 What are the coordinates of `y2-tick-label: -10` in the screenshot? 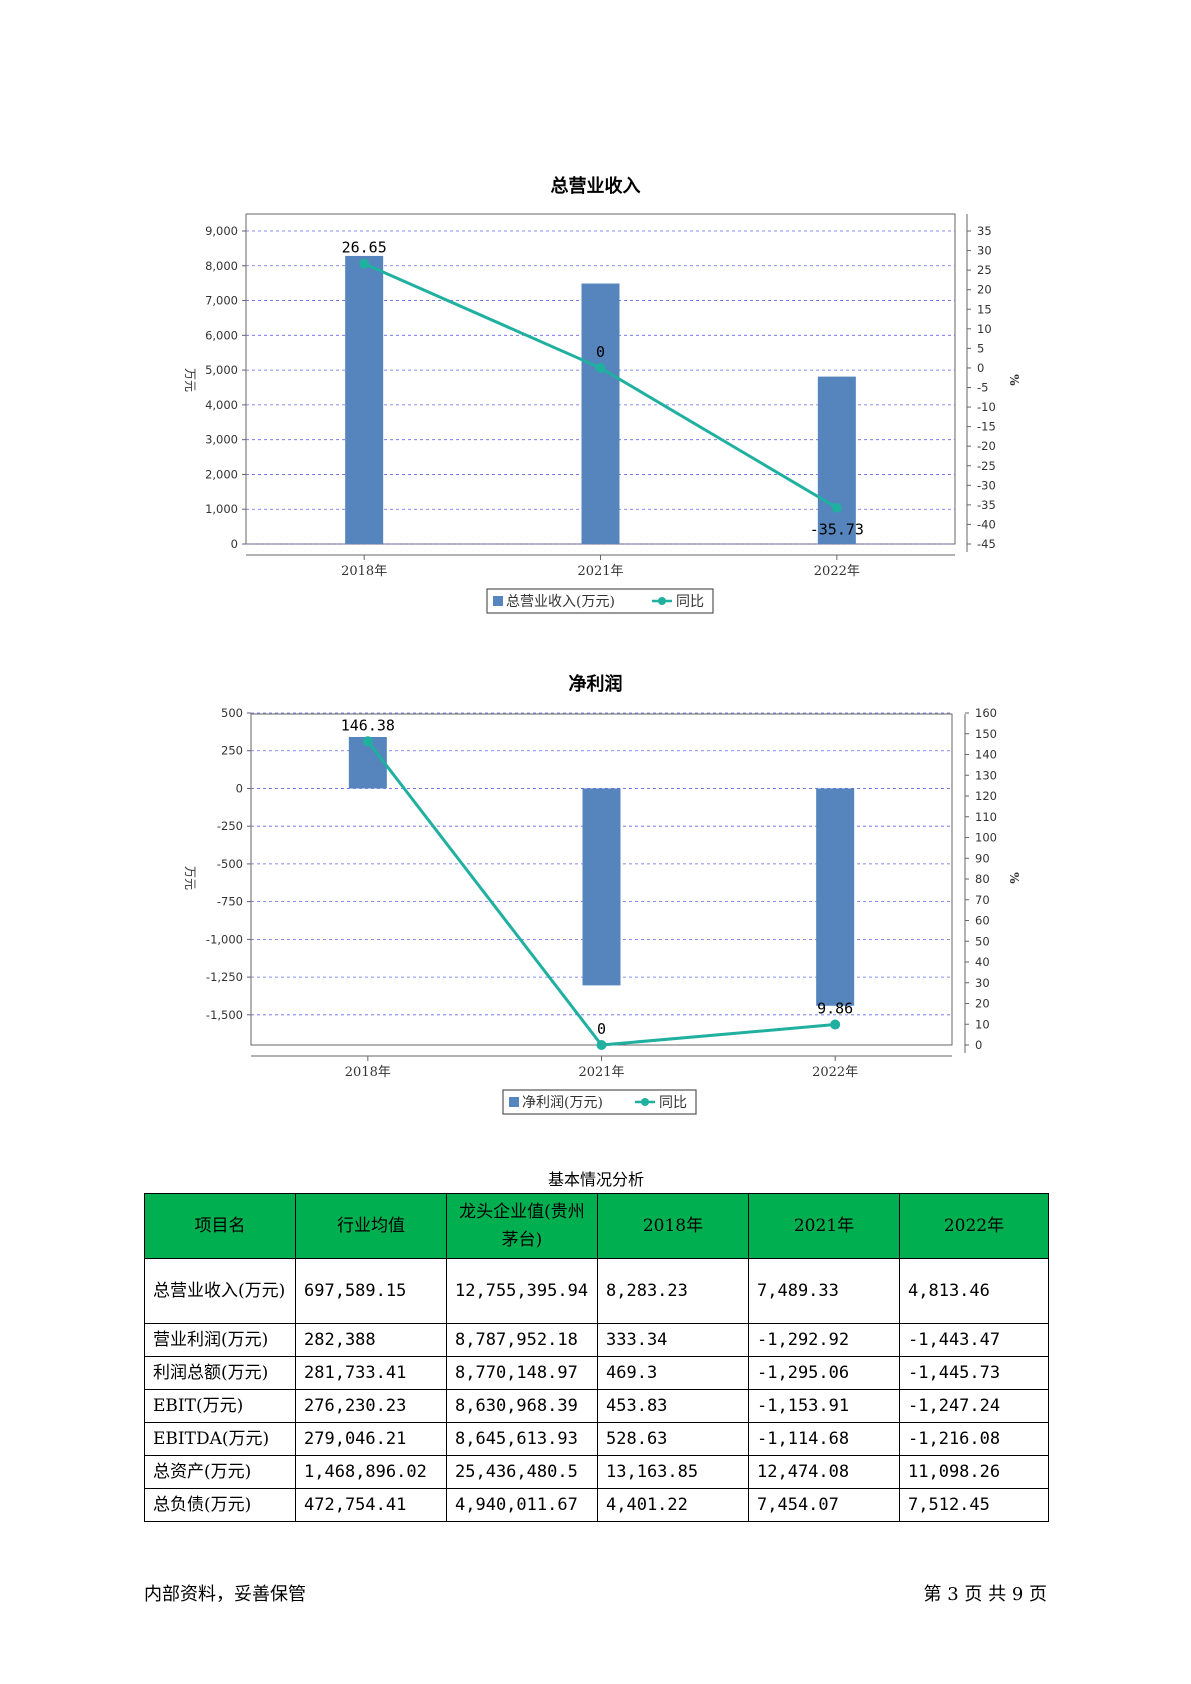 It's located at (986, 407).